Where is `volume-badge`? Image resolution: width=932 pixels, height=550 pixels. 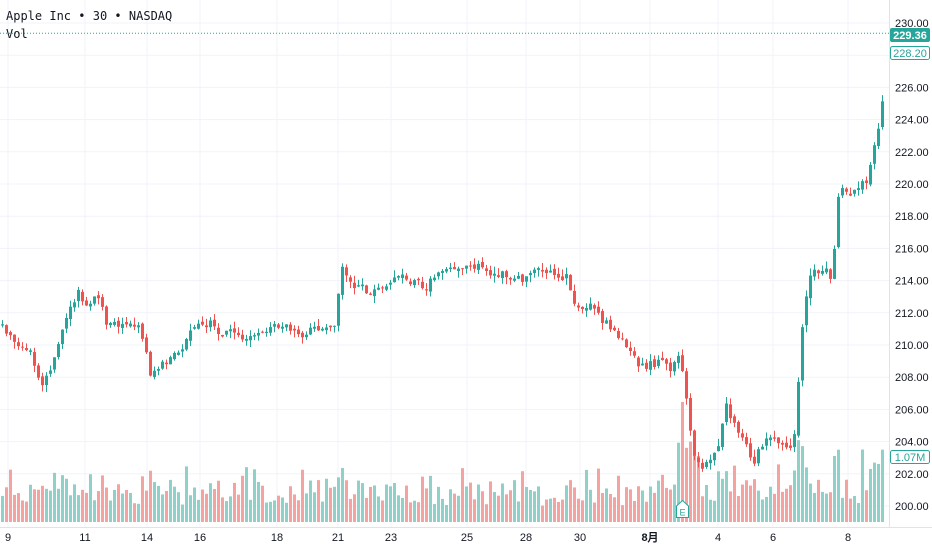 volume-badge is located at coordinates (910, 457).